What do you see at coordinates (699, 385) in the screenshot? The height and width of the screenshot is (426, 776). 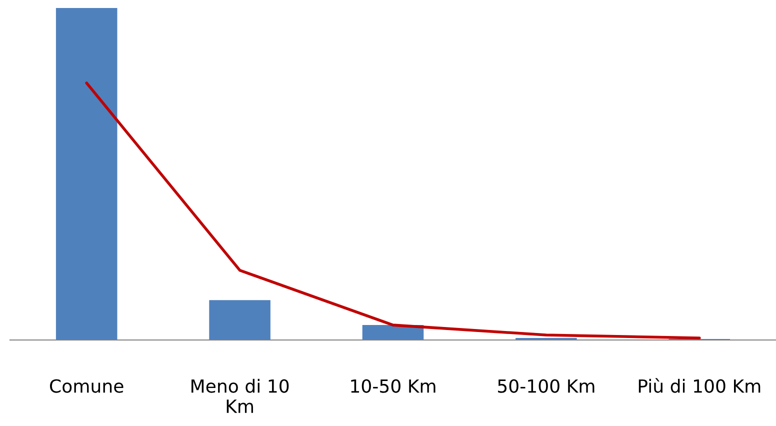 I see `x-tick-label: Più di 100 Km` at bounding box center [699, 385].